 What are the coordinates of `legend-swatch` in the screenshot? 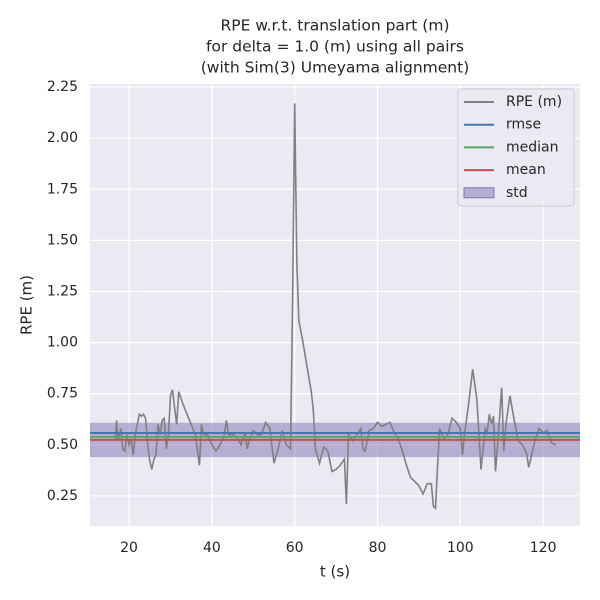 It's located at (479, 193).